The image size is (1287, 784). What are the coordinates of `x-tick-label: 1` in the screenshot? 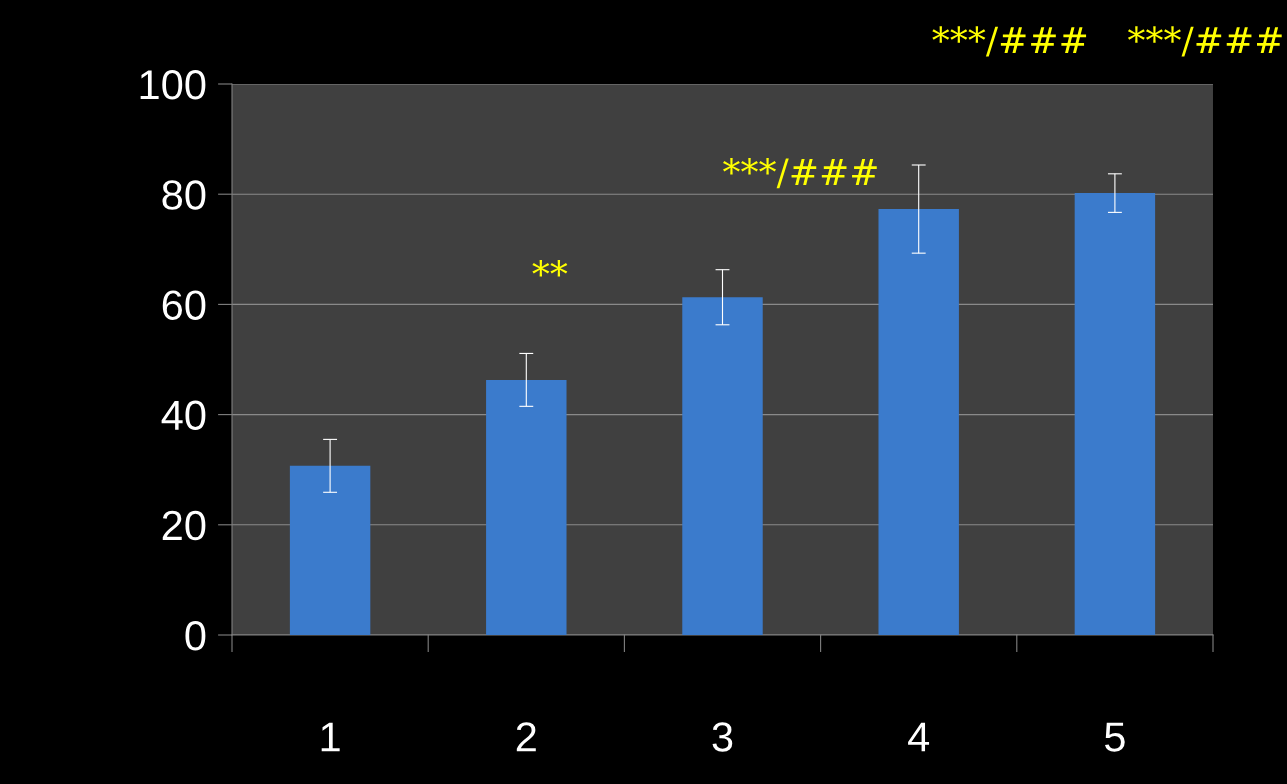 It's located at (330, 737).